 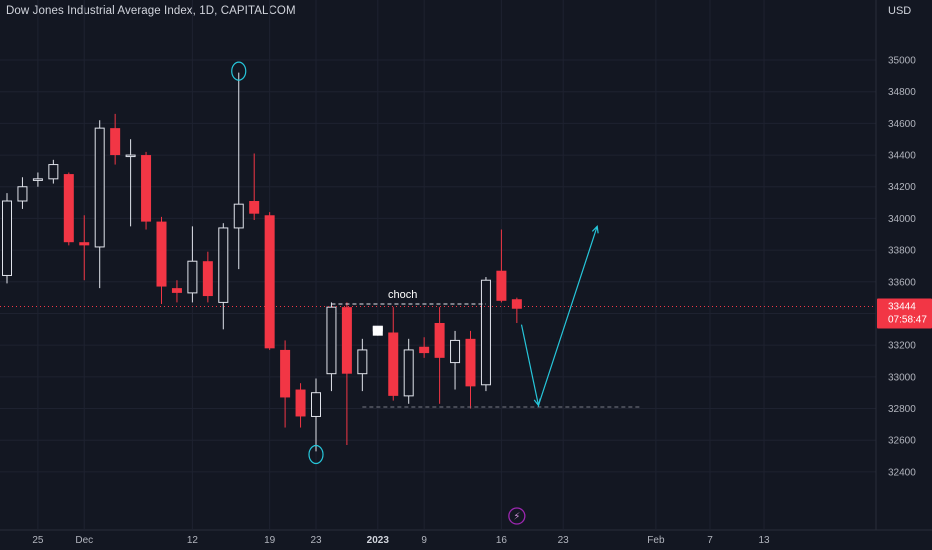 I want to click on y-tick-label: 32600, so click(x=902, y=441).